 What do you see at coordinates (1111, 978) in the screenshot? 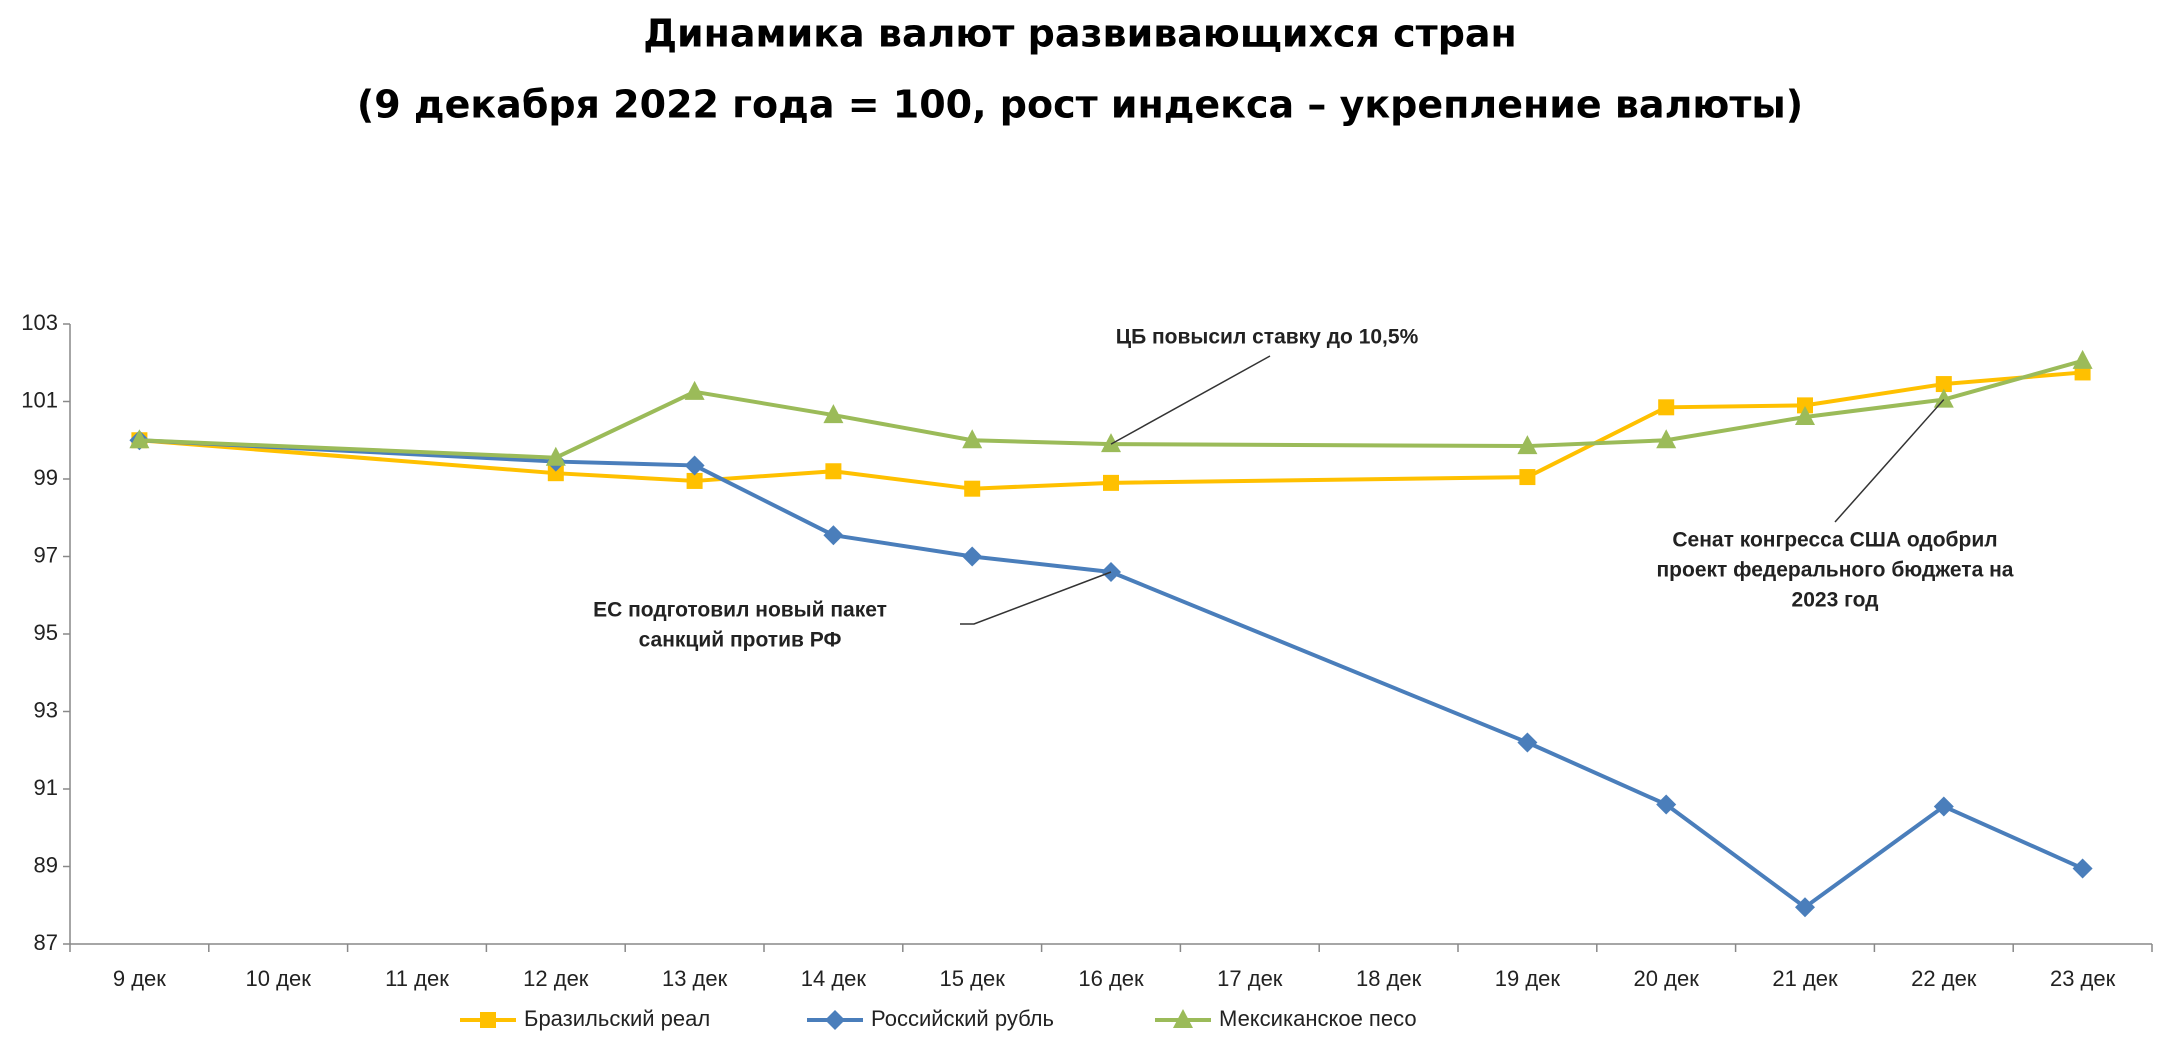
I see `x-tick-label: 16 дек` at bounding box center [1111, 978].